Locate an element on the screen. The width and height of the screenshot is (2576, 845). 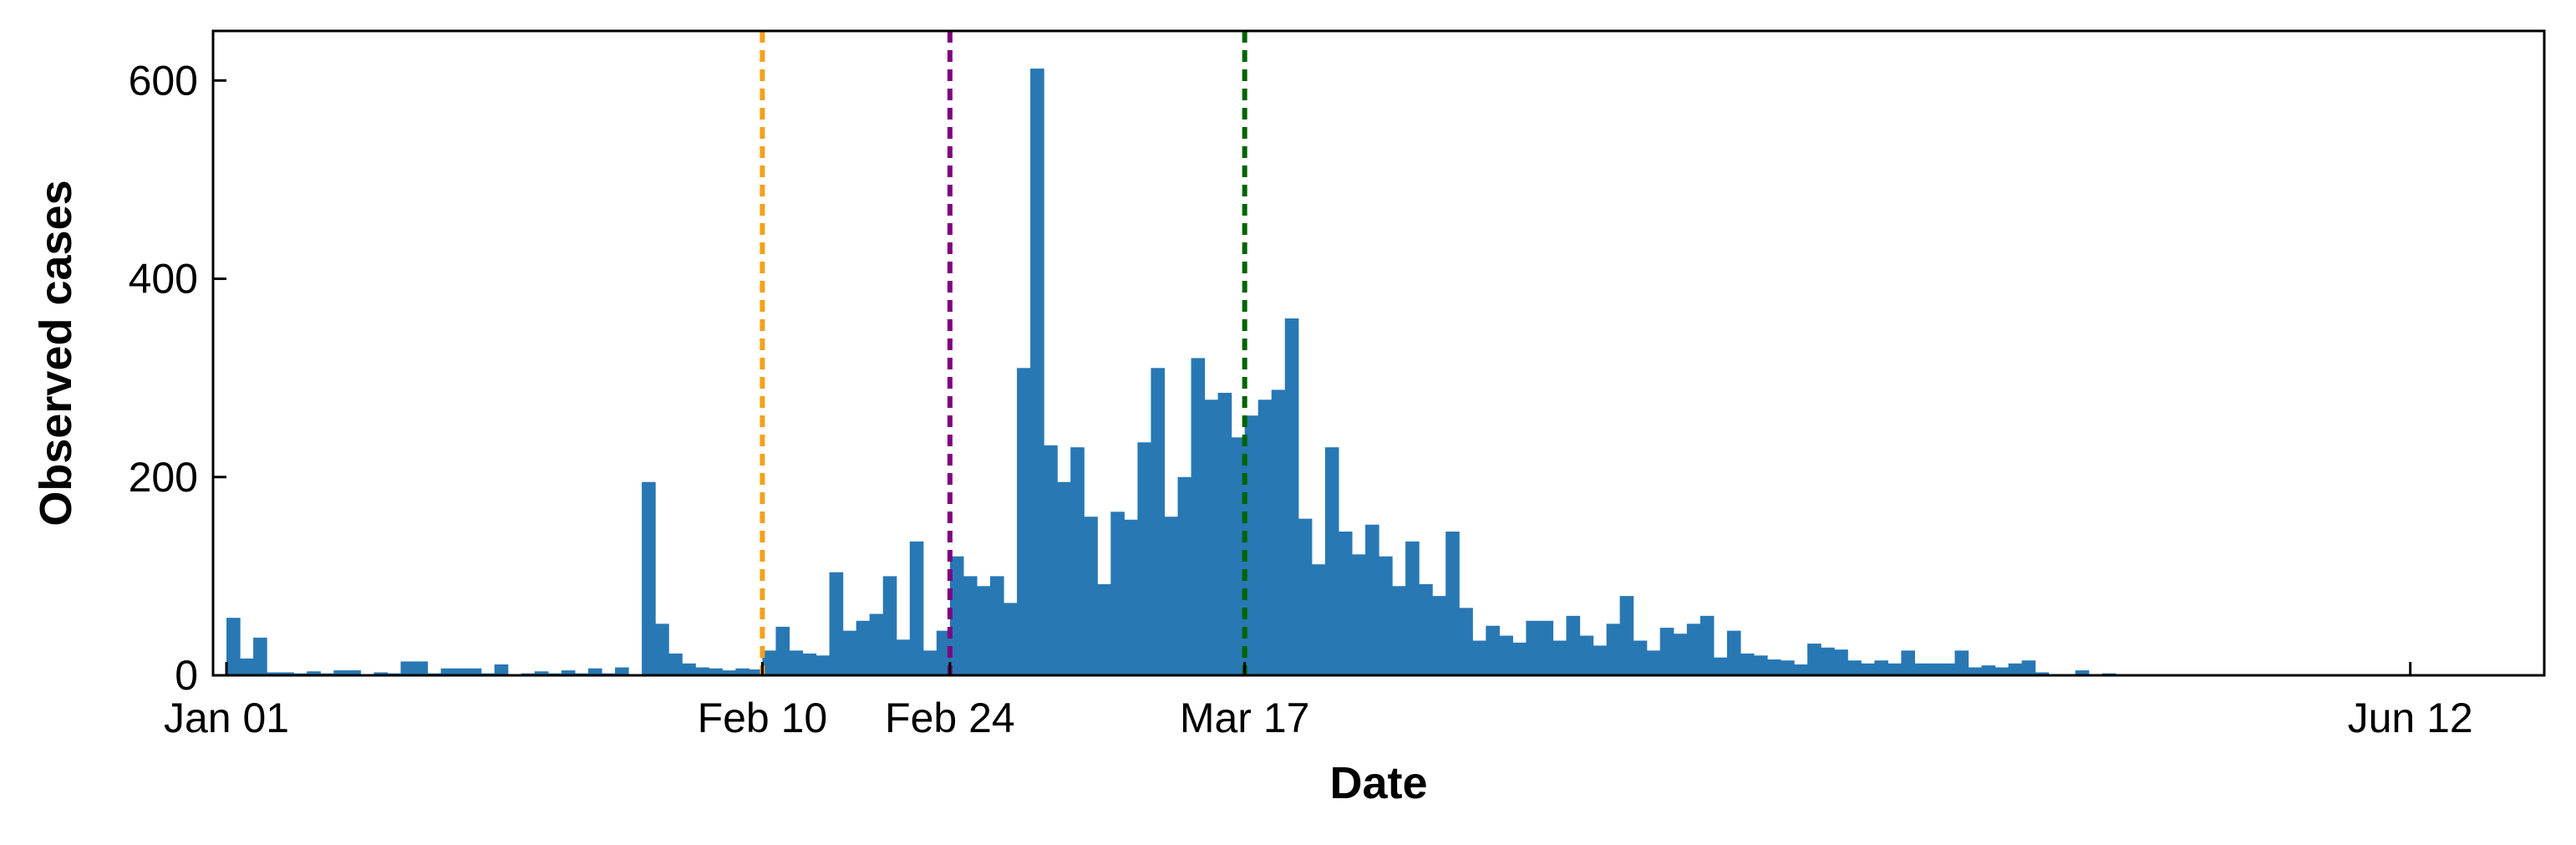
x-tick-label: Jan 01 is located at coordinates (226, 718).